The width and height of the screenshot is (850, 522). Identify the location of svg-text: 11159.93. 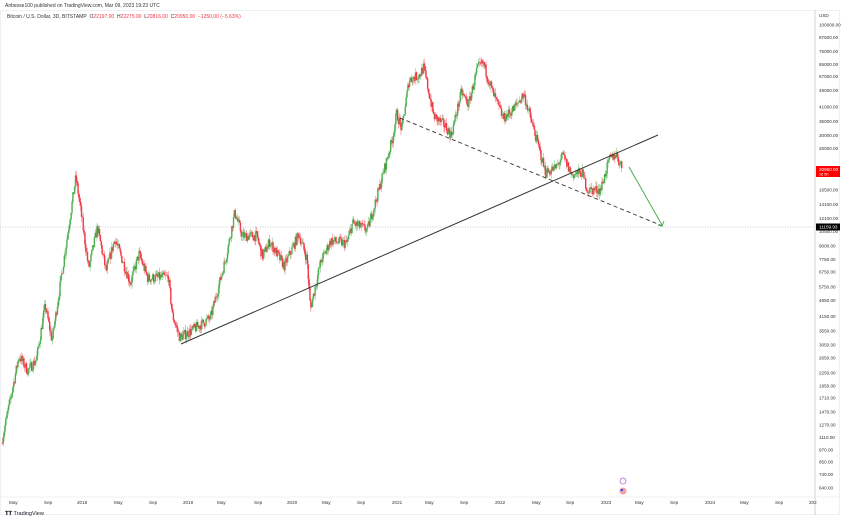
(828, 227).